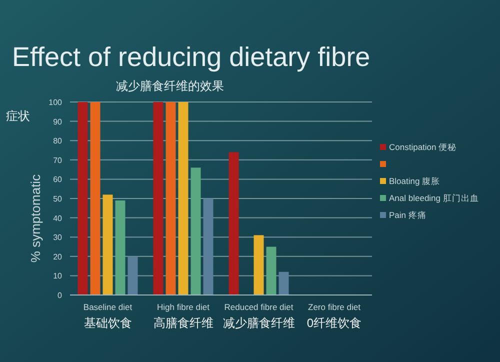  Describe the element at coordinates (170, 86) in the screenshot. I see `chart-subtitle: 减少膳食纤维的效果` at that location.